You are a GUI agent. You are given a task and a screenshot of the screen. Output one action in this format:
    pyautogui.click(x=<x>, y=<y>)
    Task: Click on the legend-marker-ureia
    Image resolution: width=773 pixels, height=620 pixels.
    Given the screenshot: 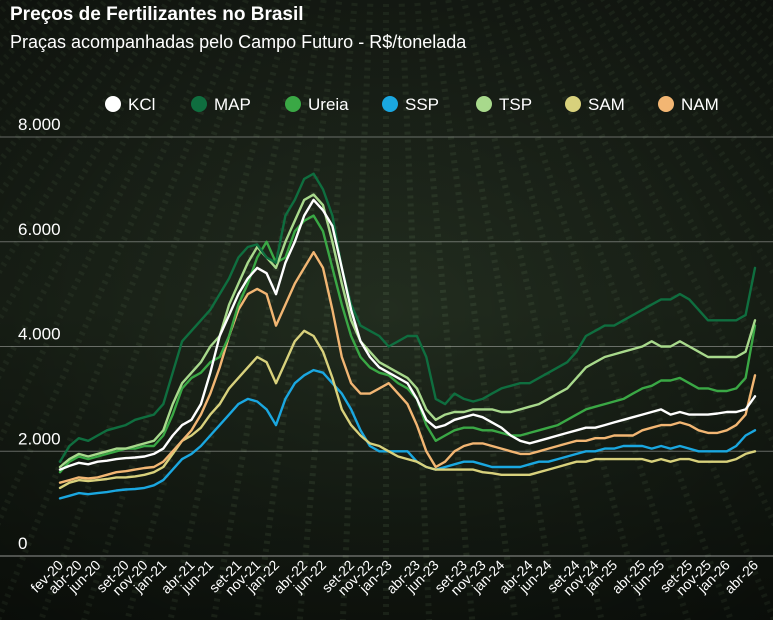 What is the action you would take?
    pyautogui.click(x=293, y=104)
    